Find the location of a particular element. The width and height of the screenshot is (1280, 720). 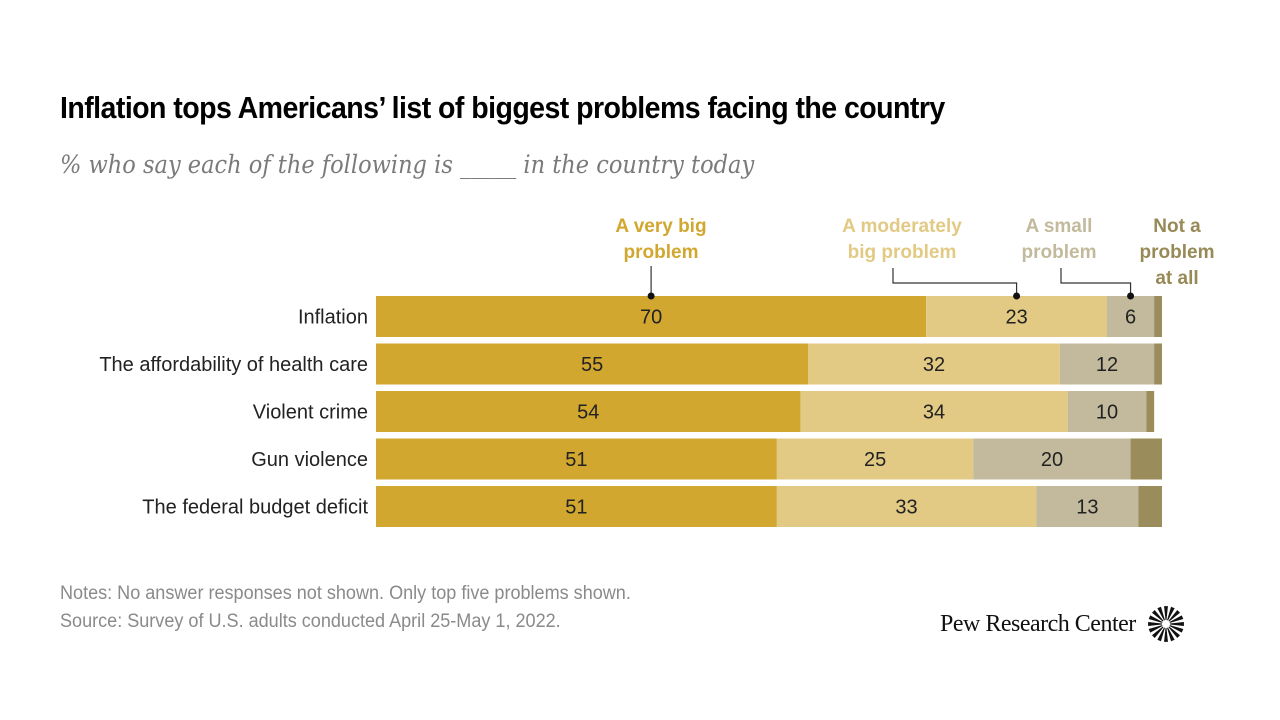

value-label: 54 is located at coordinates (588, 413).